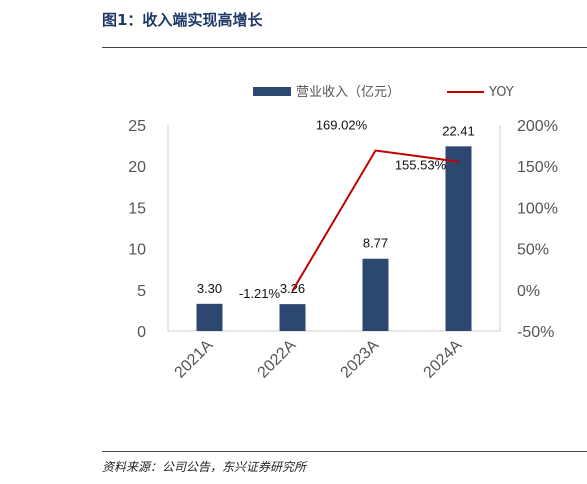  What do you see at coordinates (537, 208) in the screenshot?
I see `right-tick-label: 100%` at bounding box center [537, 208].